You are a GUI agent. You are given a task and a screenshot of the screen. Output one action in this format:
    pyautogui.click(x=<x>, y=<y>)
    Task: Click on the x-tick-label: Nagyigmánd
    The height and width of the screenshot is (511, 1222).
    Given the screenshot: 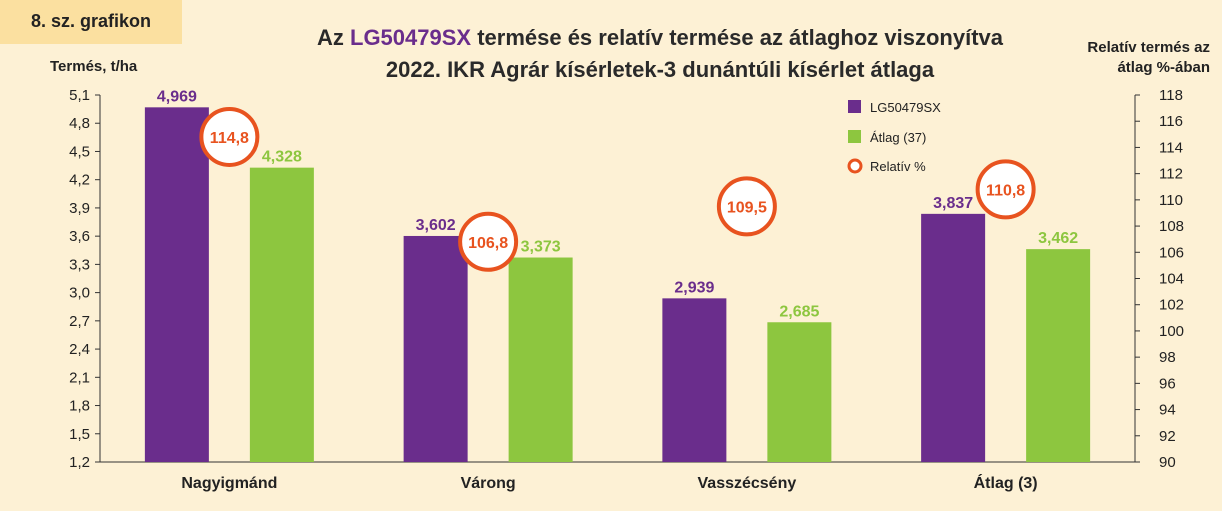 What is the action you would take?
    pyautogui.click(x=229, y=483)
    